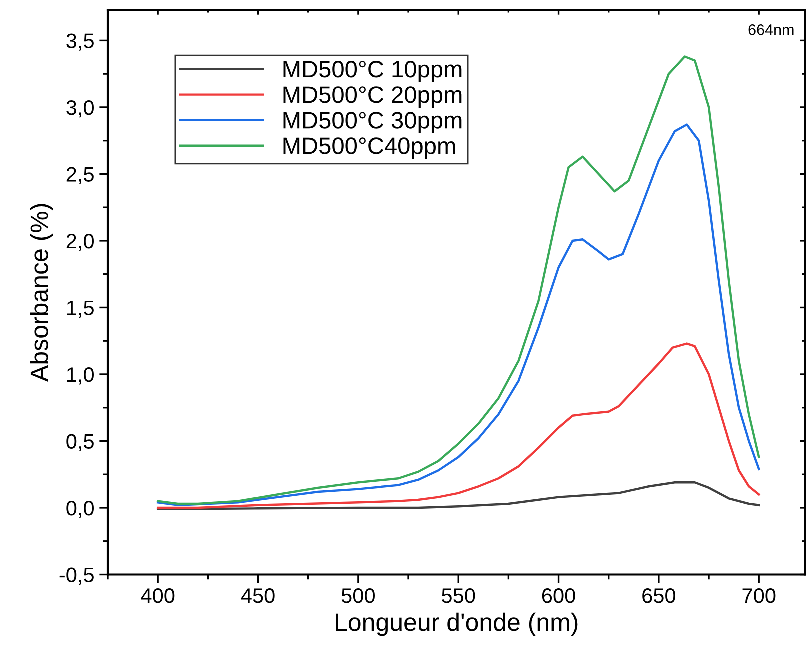 The height and width of the screenshot is (666, 806). I want to click on y-tick-label: 0,0, so click(80, 509).